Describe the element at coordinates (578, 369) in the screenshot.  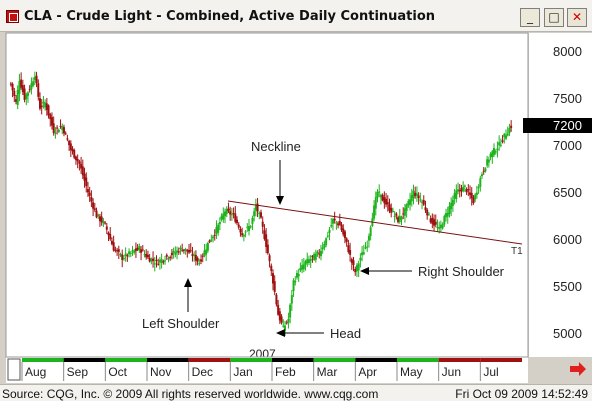
I see `scroll-right-arrow-icon` at that location.